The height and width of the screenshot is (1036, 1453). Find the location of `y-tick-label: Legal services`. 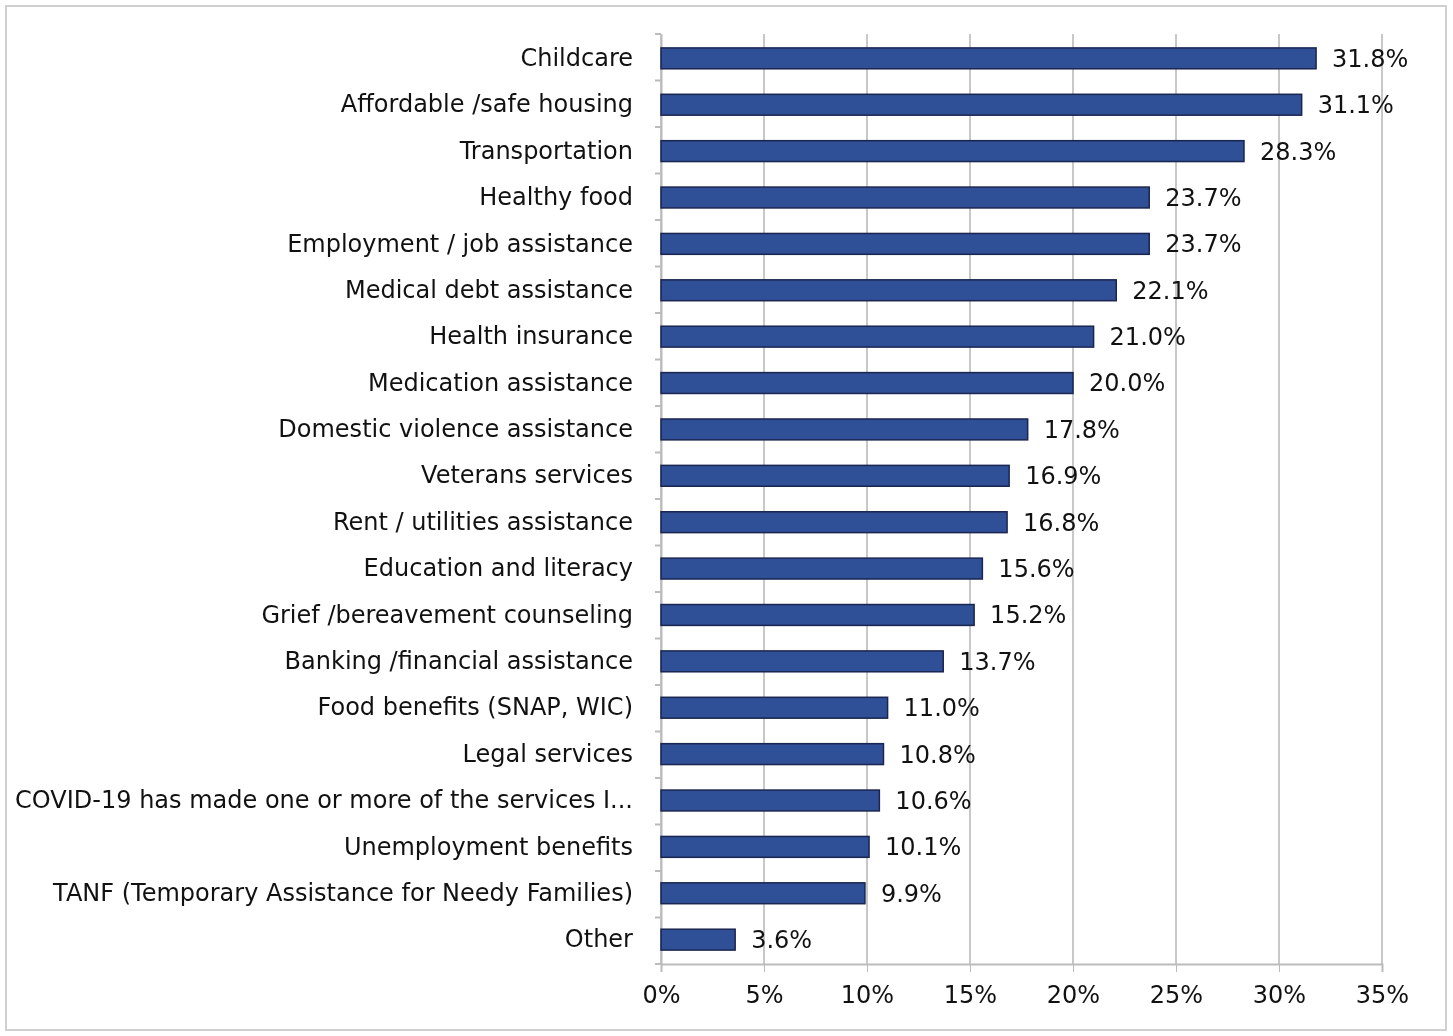

y-tick-label: Legal services is located at coordinates (547, 753).